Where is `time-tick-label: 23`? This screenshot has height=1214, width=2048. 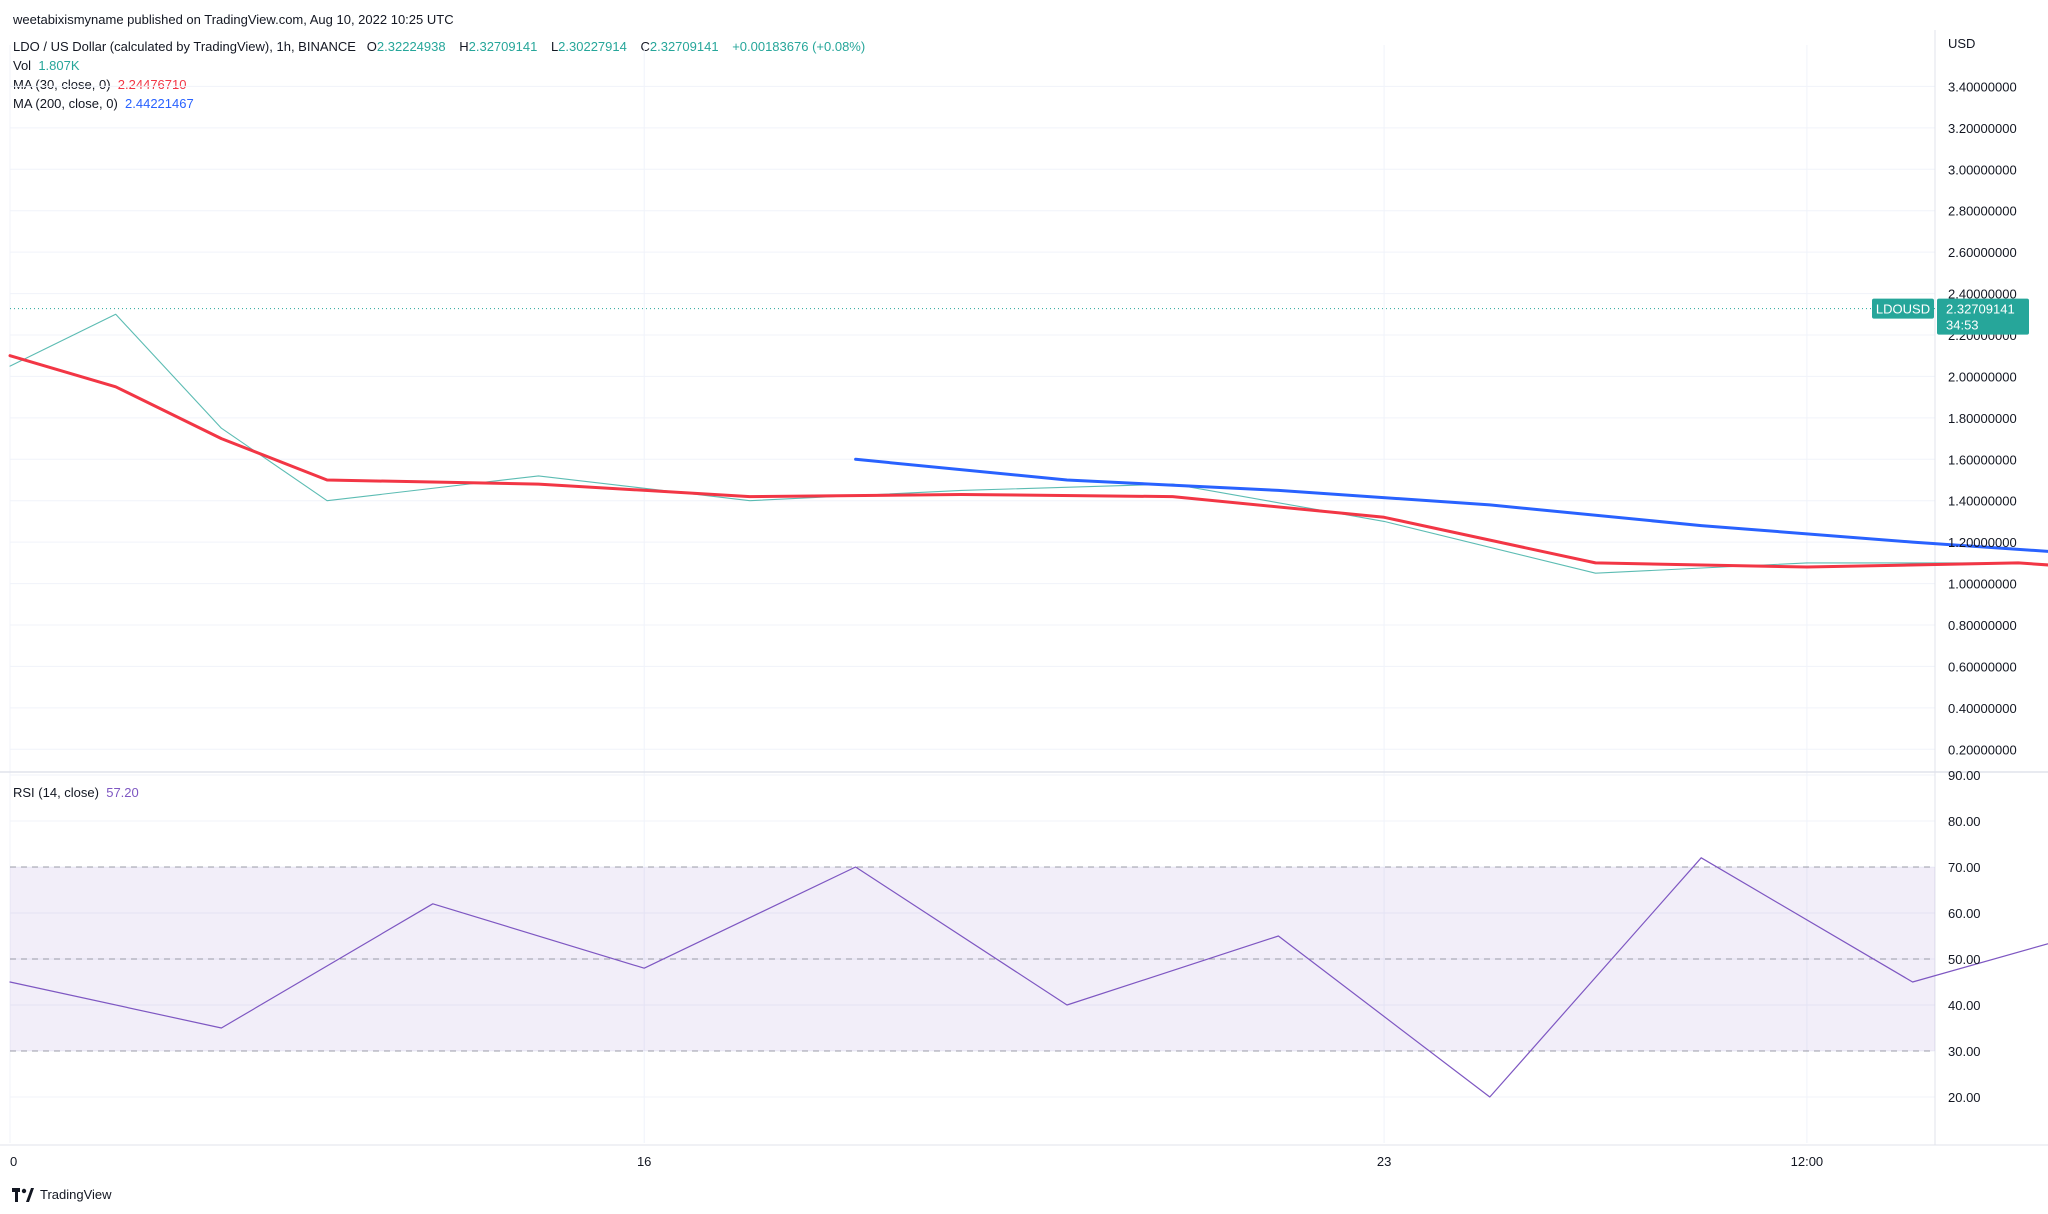 time-tick-label: 23 is located at coordinates (1384, 1161).